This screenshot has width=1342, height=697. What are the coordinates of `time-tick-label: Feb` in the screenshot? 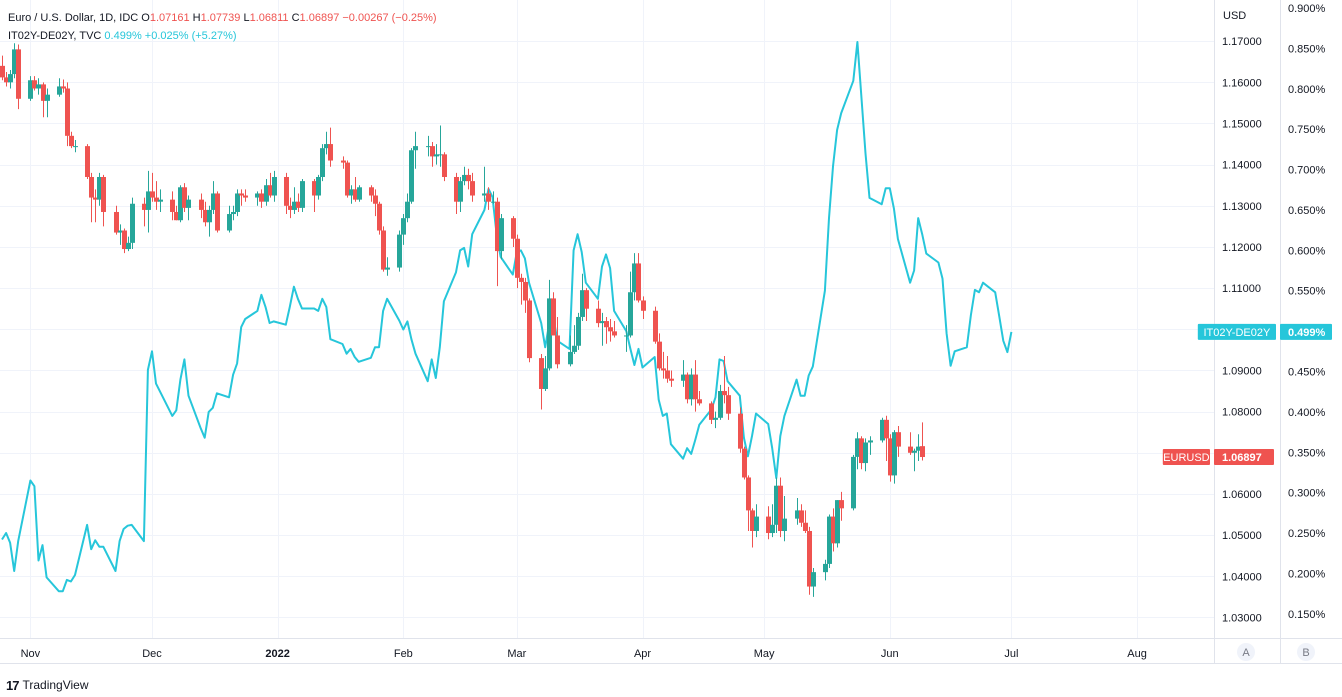 It's located at (403, 654).